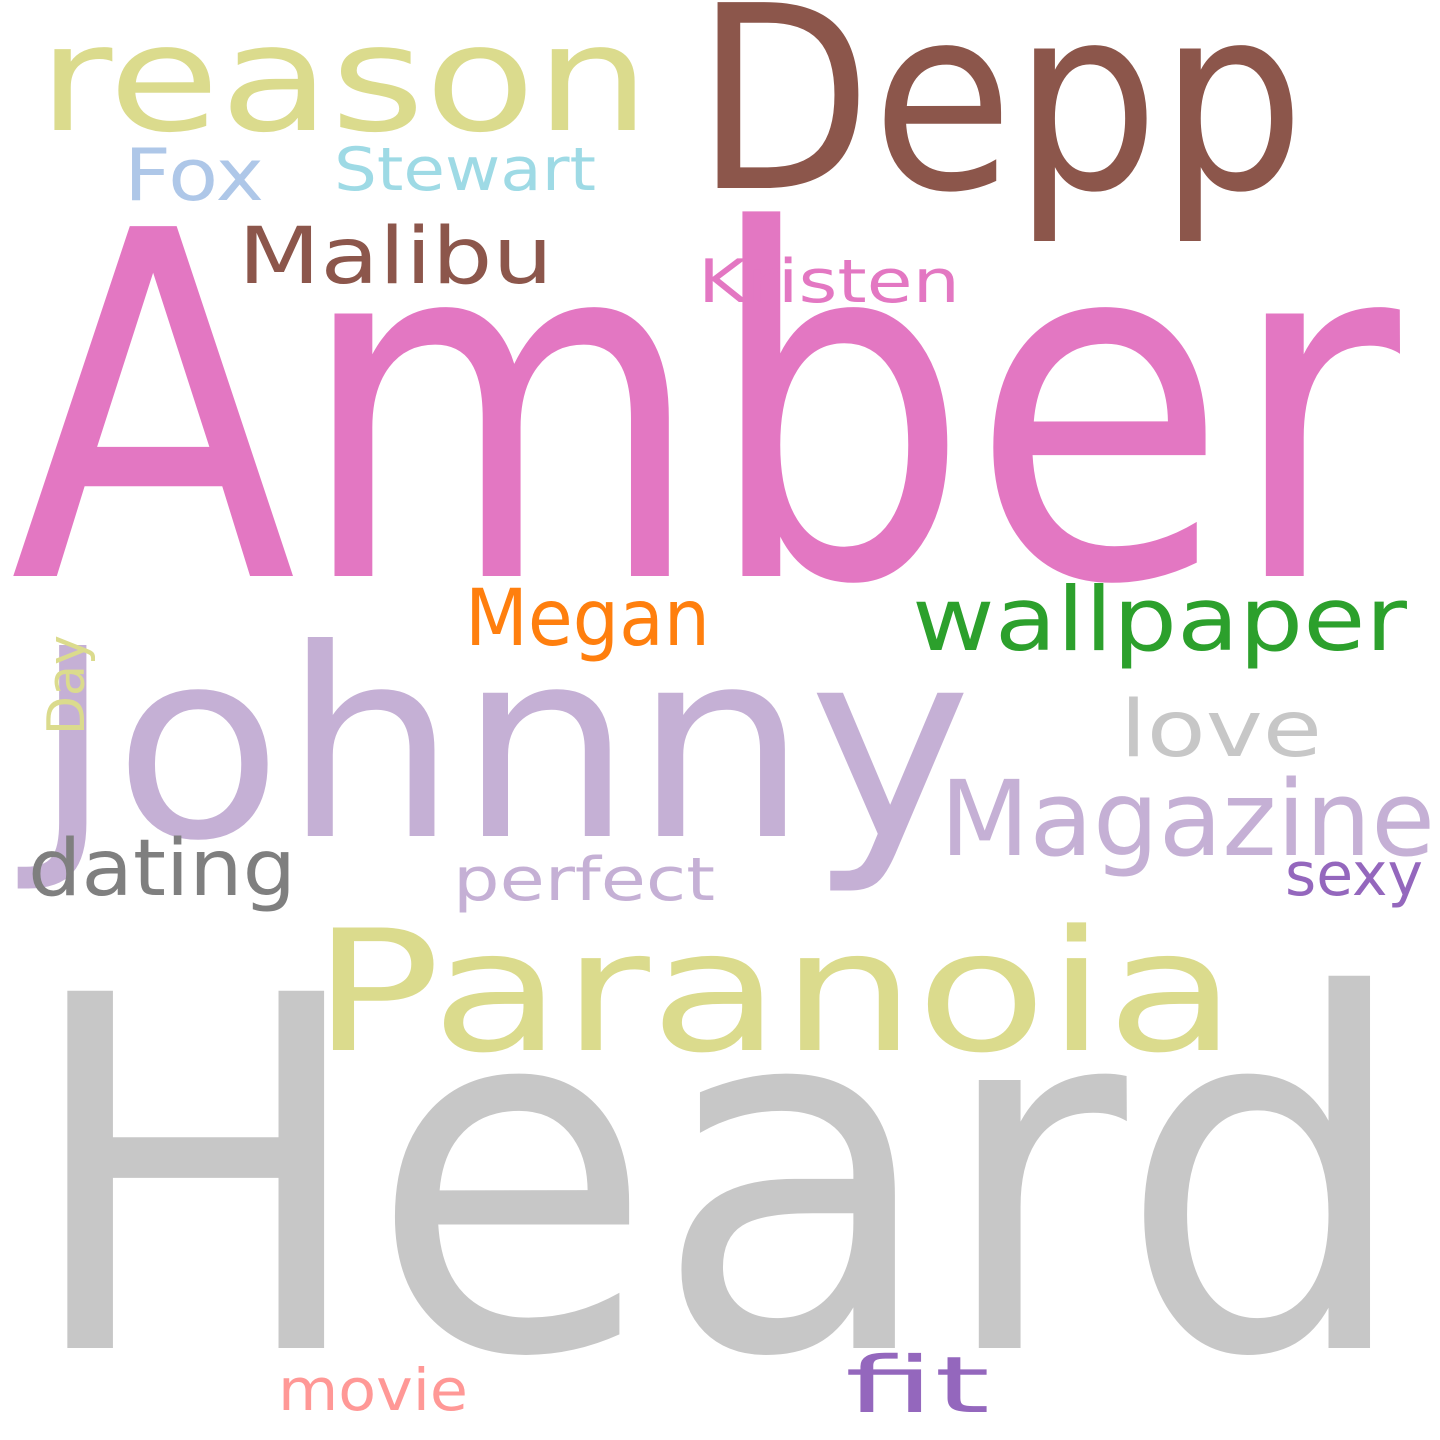 This screenshot has height=1440, width=1440. What do you see at coordinates (774, 992) in the screenshot?
I see `word-paranoia: Paranoia` at bounding box center [774, 992].